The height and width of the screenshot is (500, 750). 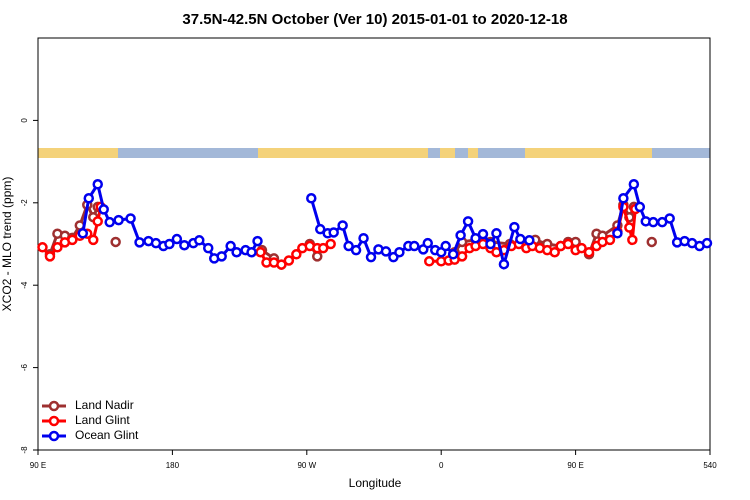 I want to click on y-tick-label: -6, so click(x=24, y=367).